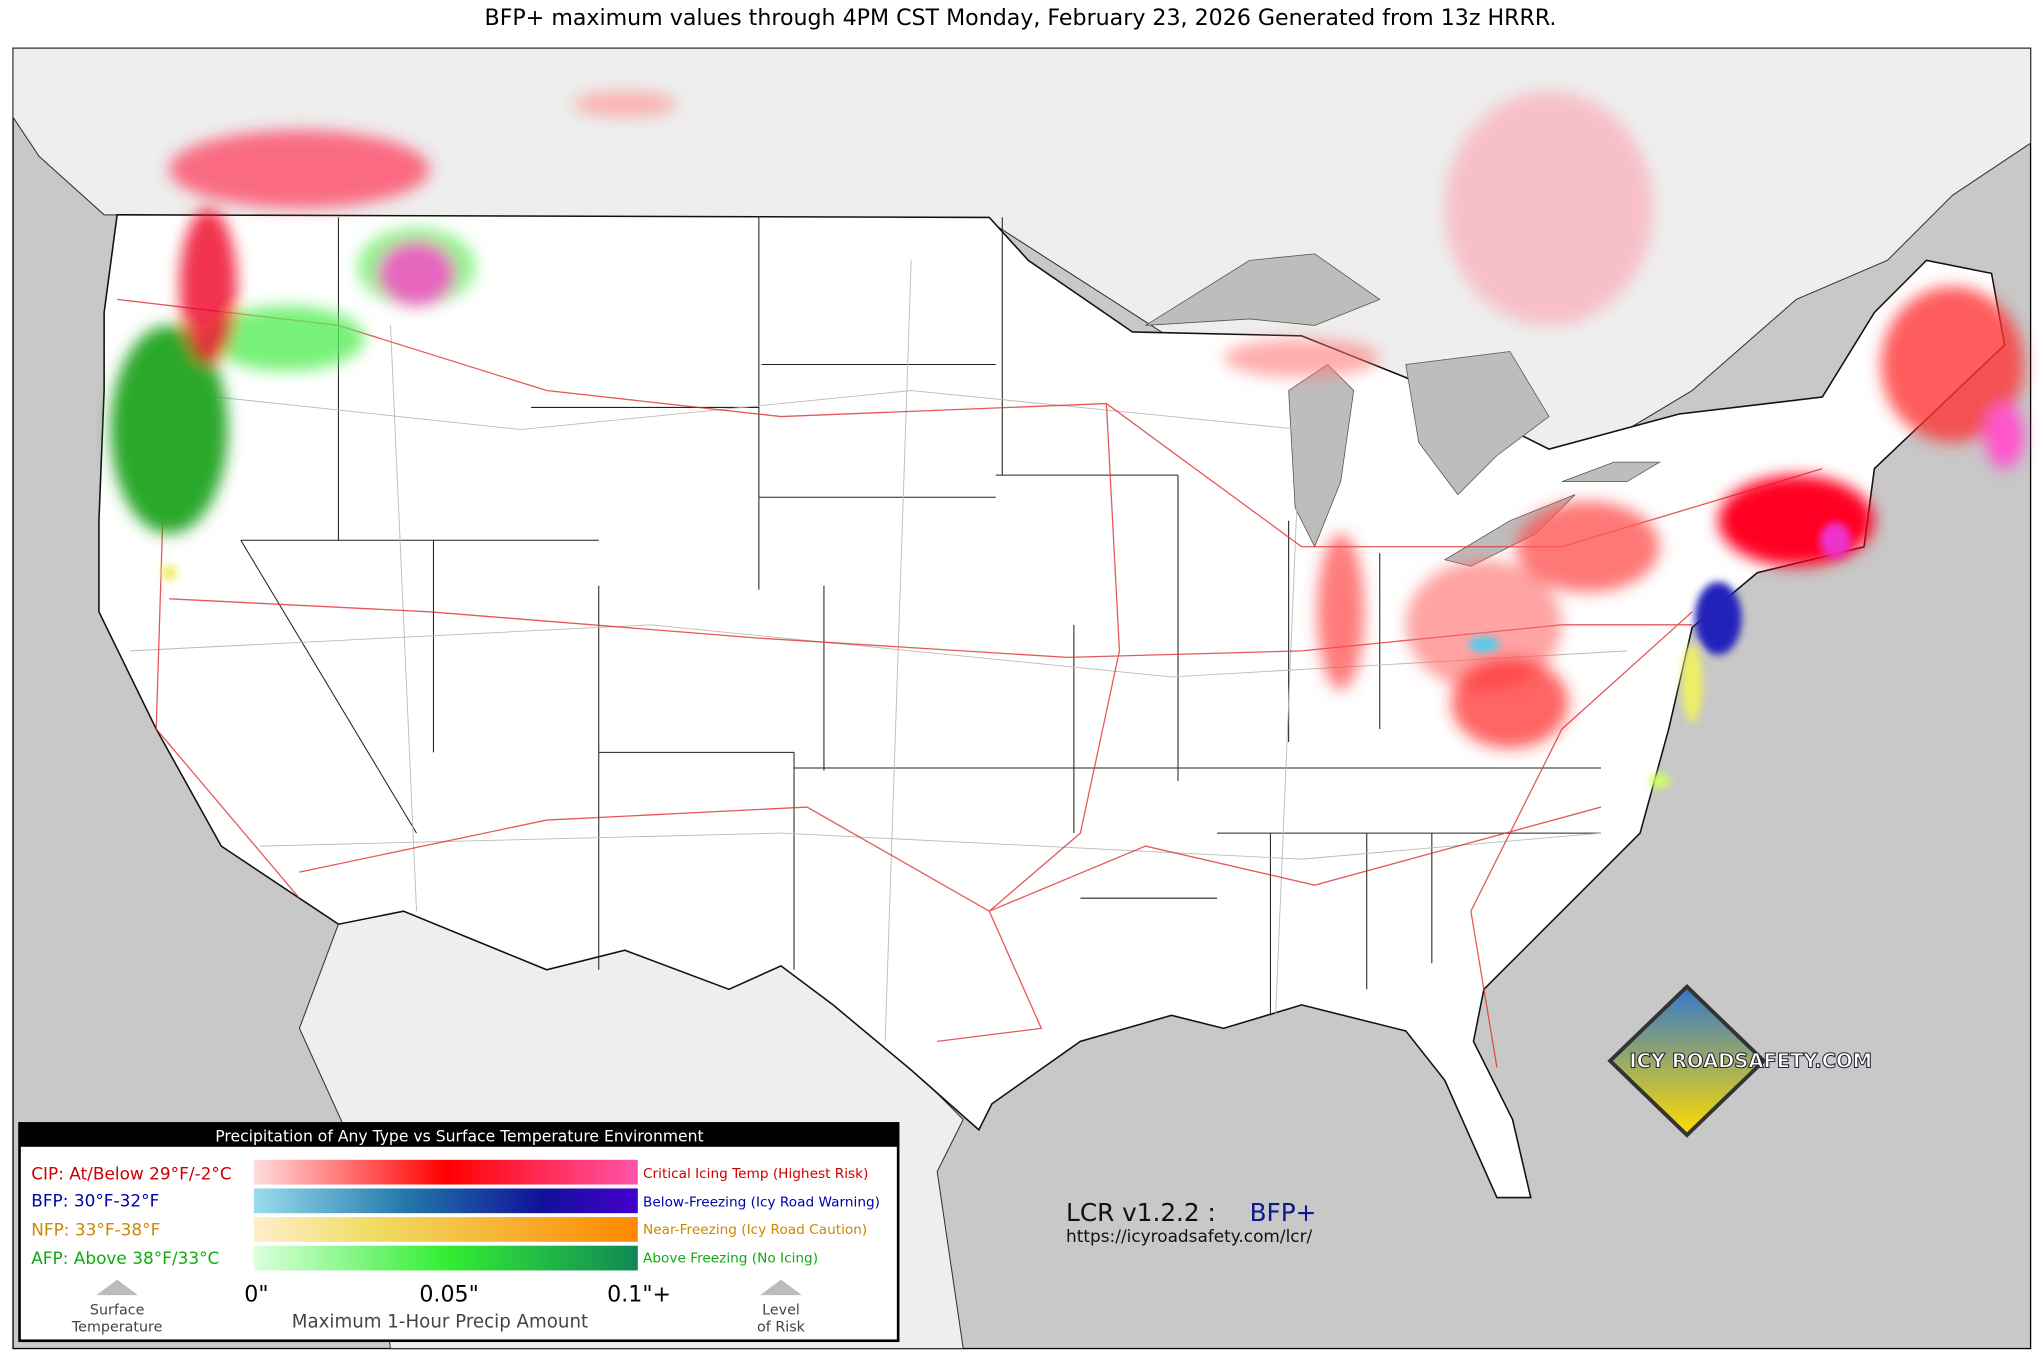  What do you see at coordinates (448, 1295) in the screenshot?
I see `scale-label: 0.05"` at bounding box center [448, 1295].